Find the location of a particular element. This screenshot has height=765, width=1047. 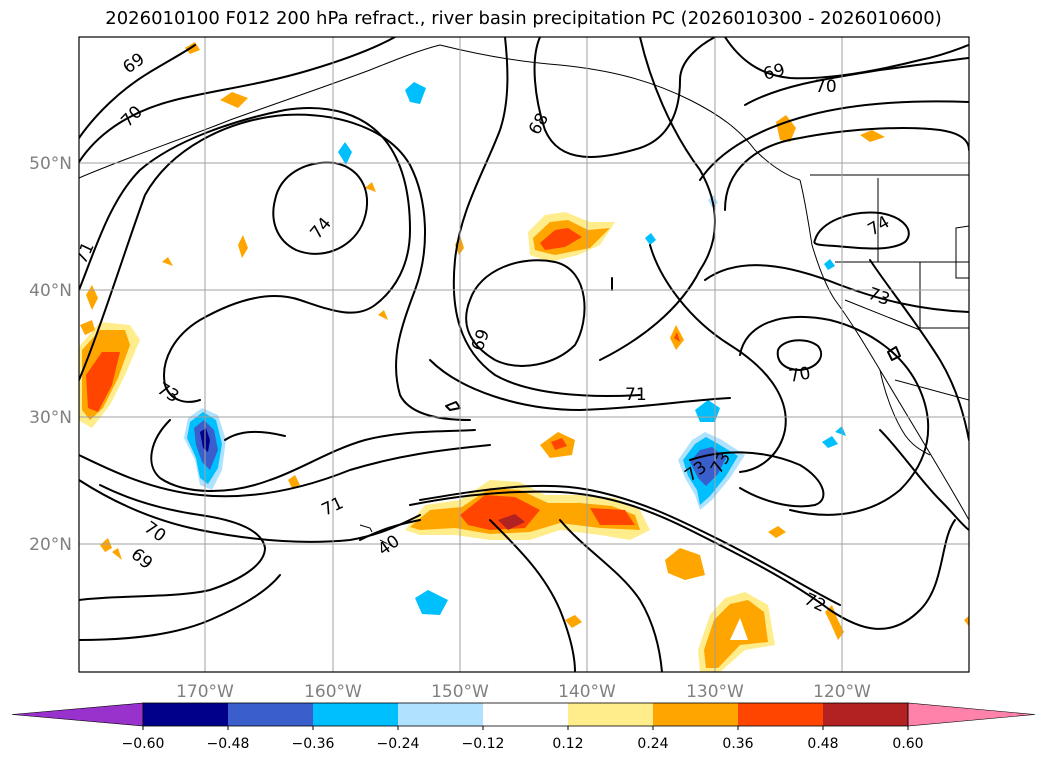

colorbar-tick-label: −0.12 is located at coordinates (483, 744).